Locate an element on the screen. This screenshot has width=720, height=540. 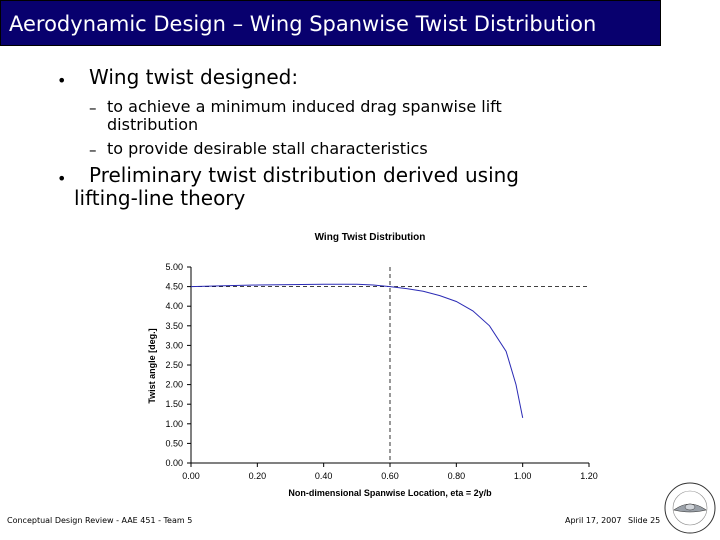
x-tick-label: 1.20 is located at coordinates (589, 476).